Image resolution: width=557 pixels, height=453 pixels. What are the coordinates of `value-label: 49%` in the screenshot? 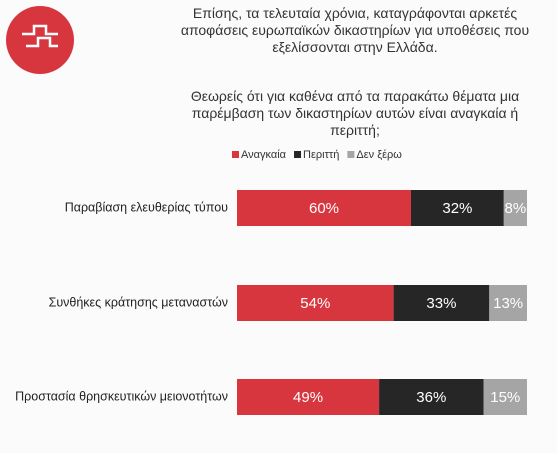 It's located at (308, 397).